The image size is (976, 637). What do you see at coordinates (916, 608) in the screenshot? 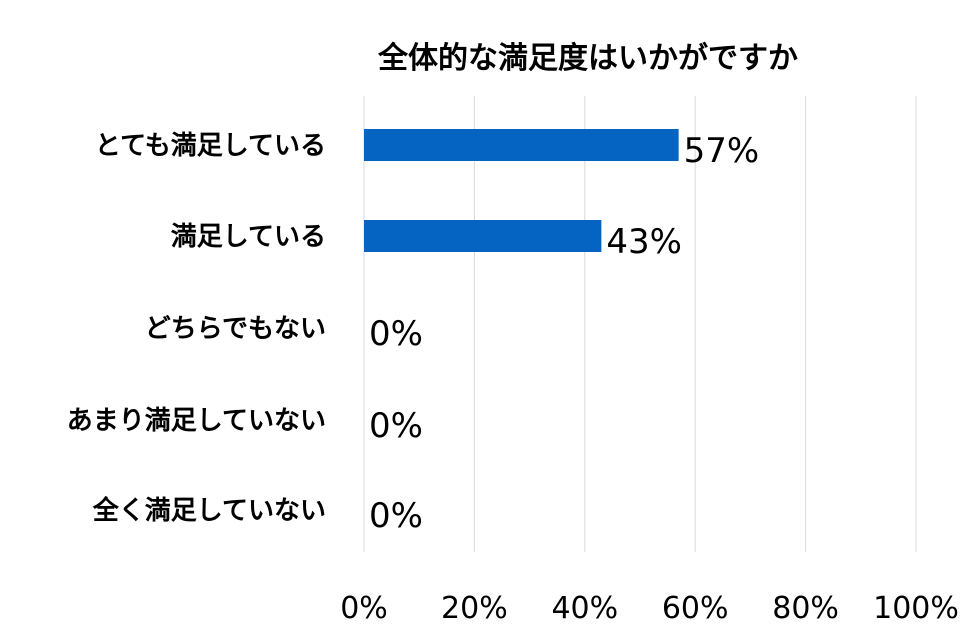
I see `x-tick-label-100: 100%` at bounding box center [916, 608].